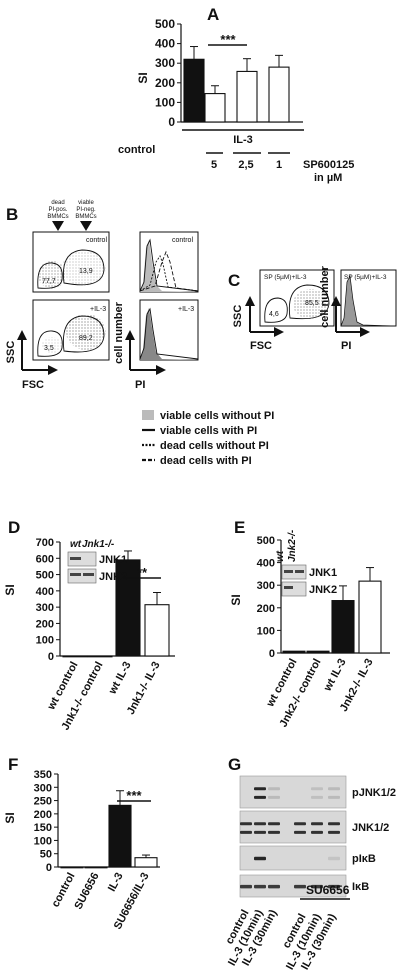 The image size is (400, 977). What do you see at coordinates (299, 571) in the screenshot?
I see `panel-e-blot-band-jnk1-ko` at bounding box center [299, 571].